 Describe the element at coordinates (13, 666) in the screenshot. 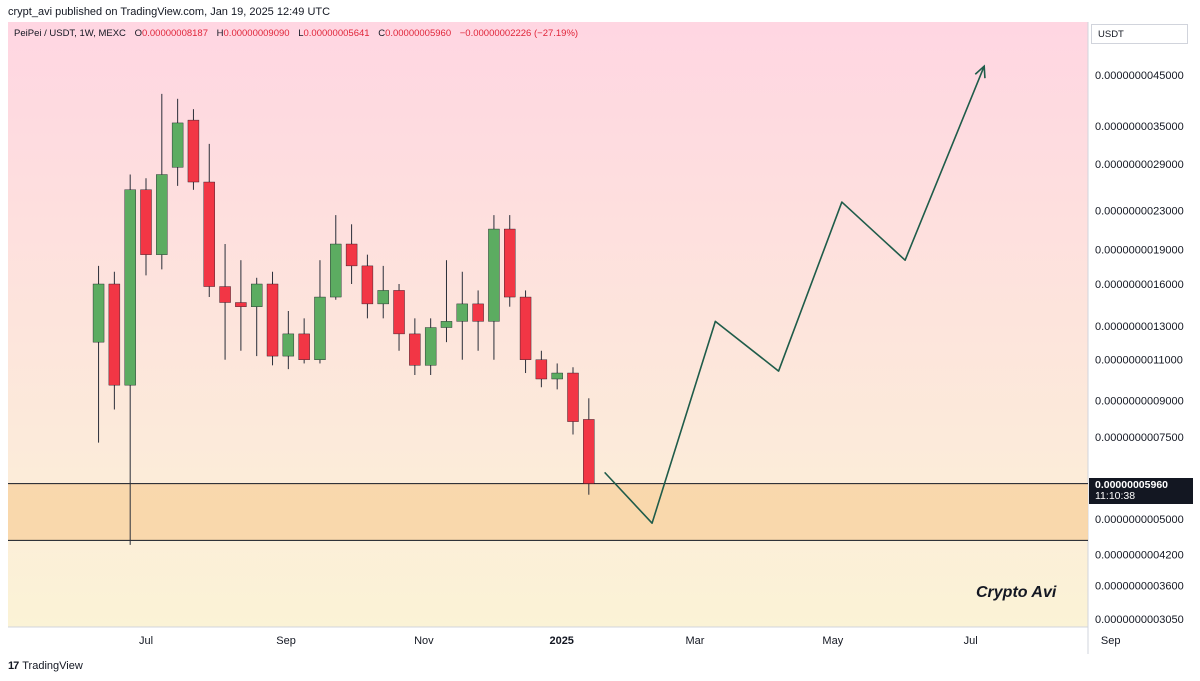

I see `tradingview-logo-icon: 17` at that location.